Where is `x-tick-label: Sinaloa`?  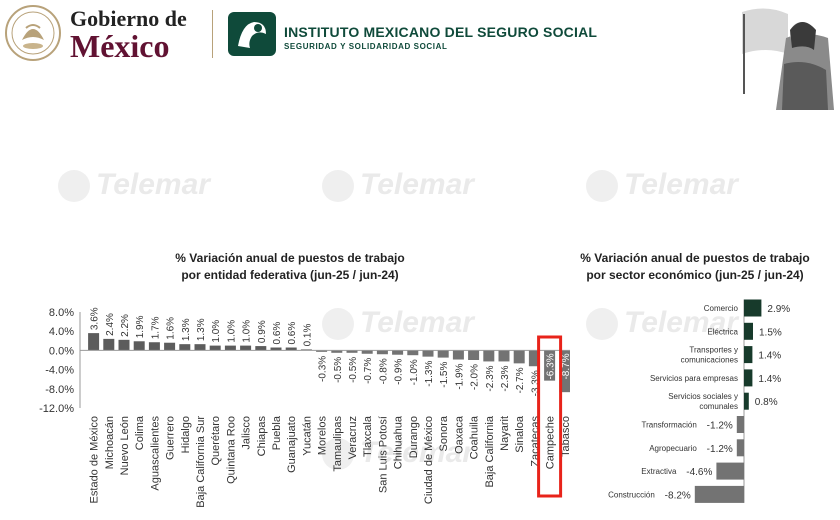
x-tick-label: Sinaloa is located at coordinates (520, 434).